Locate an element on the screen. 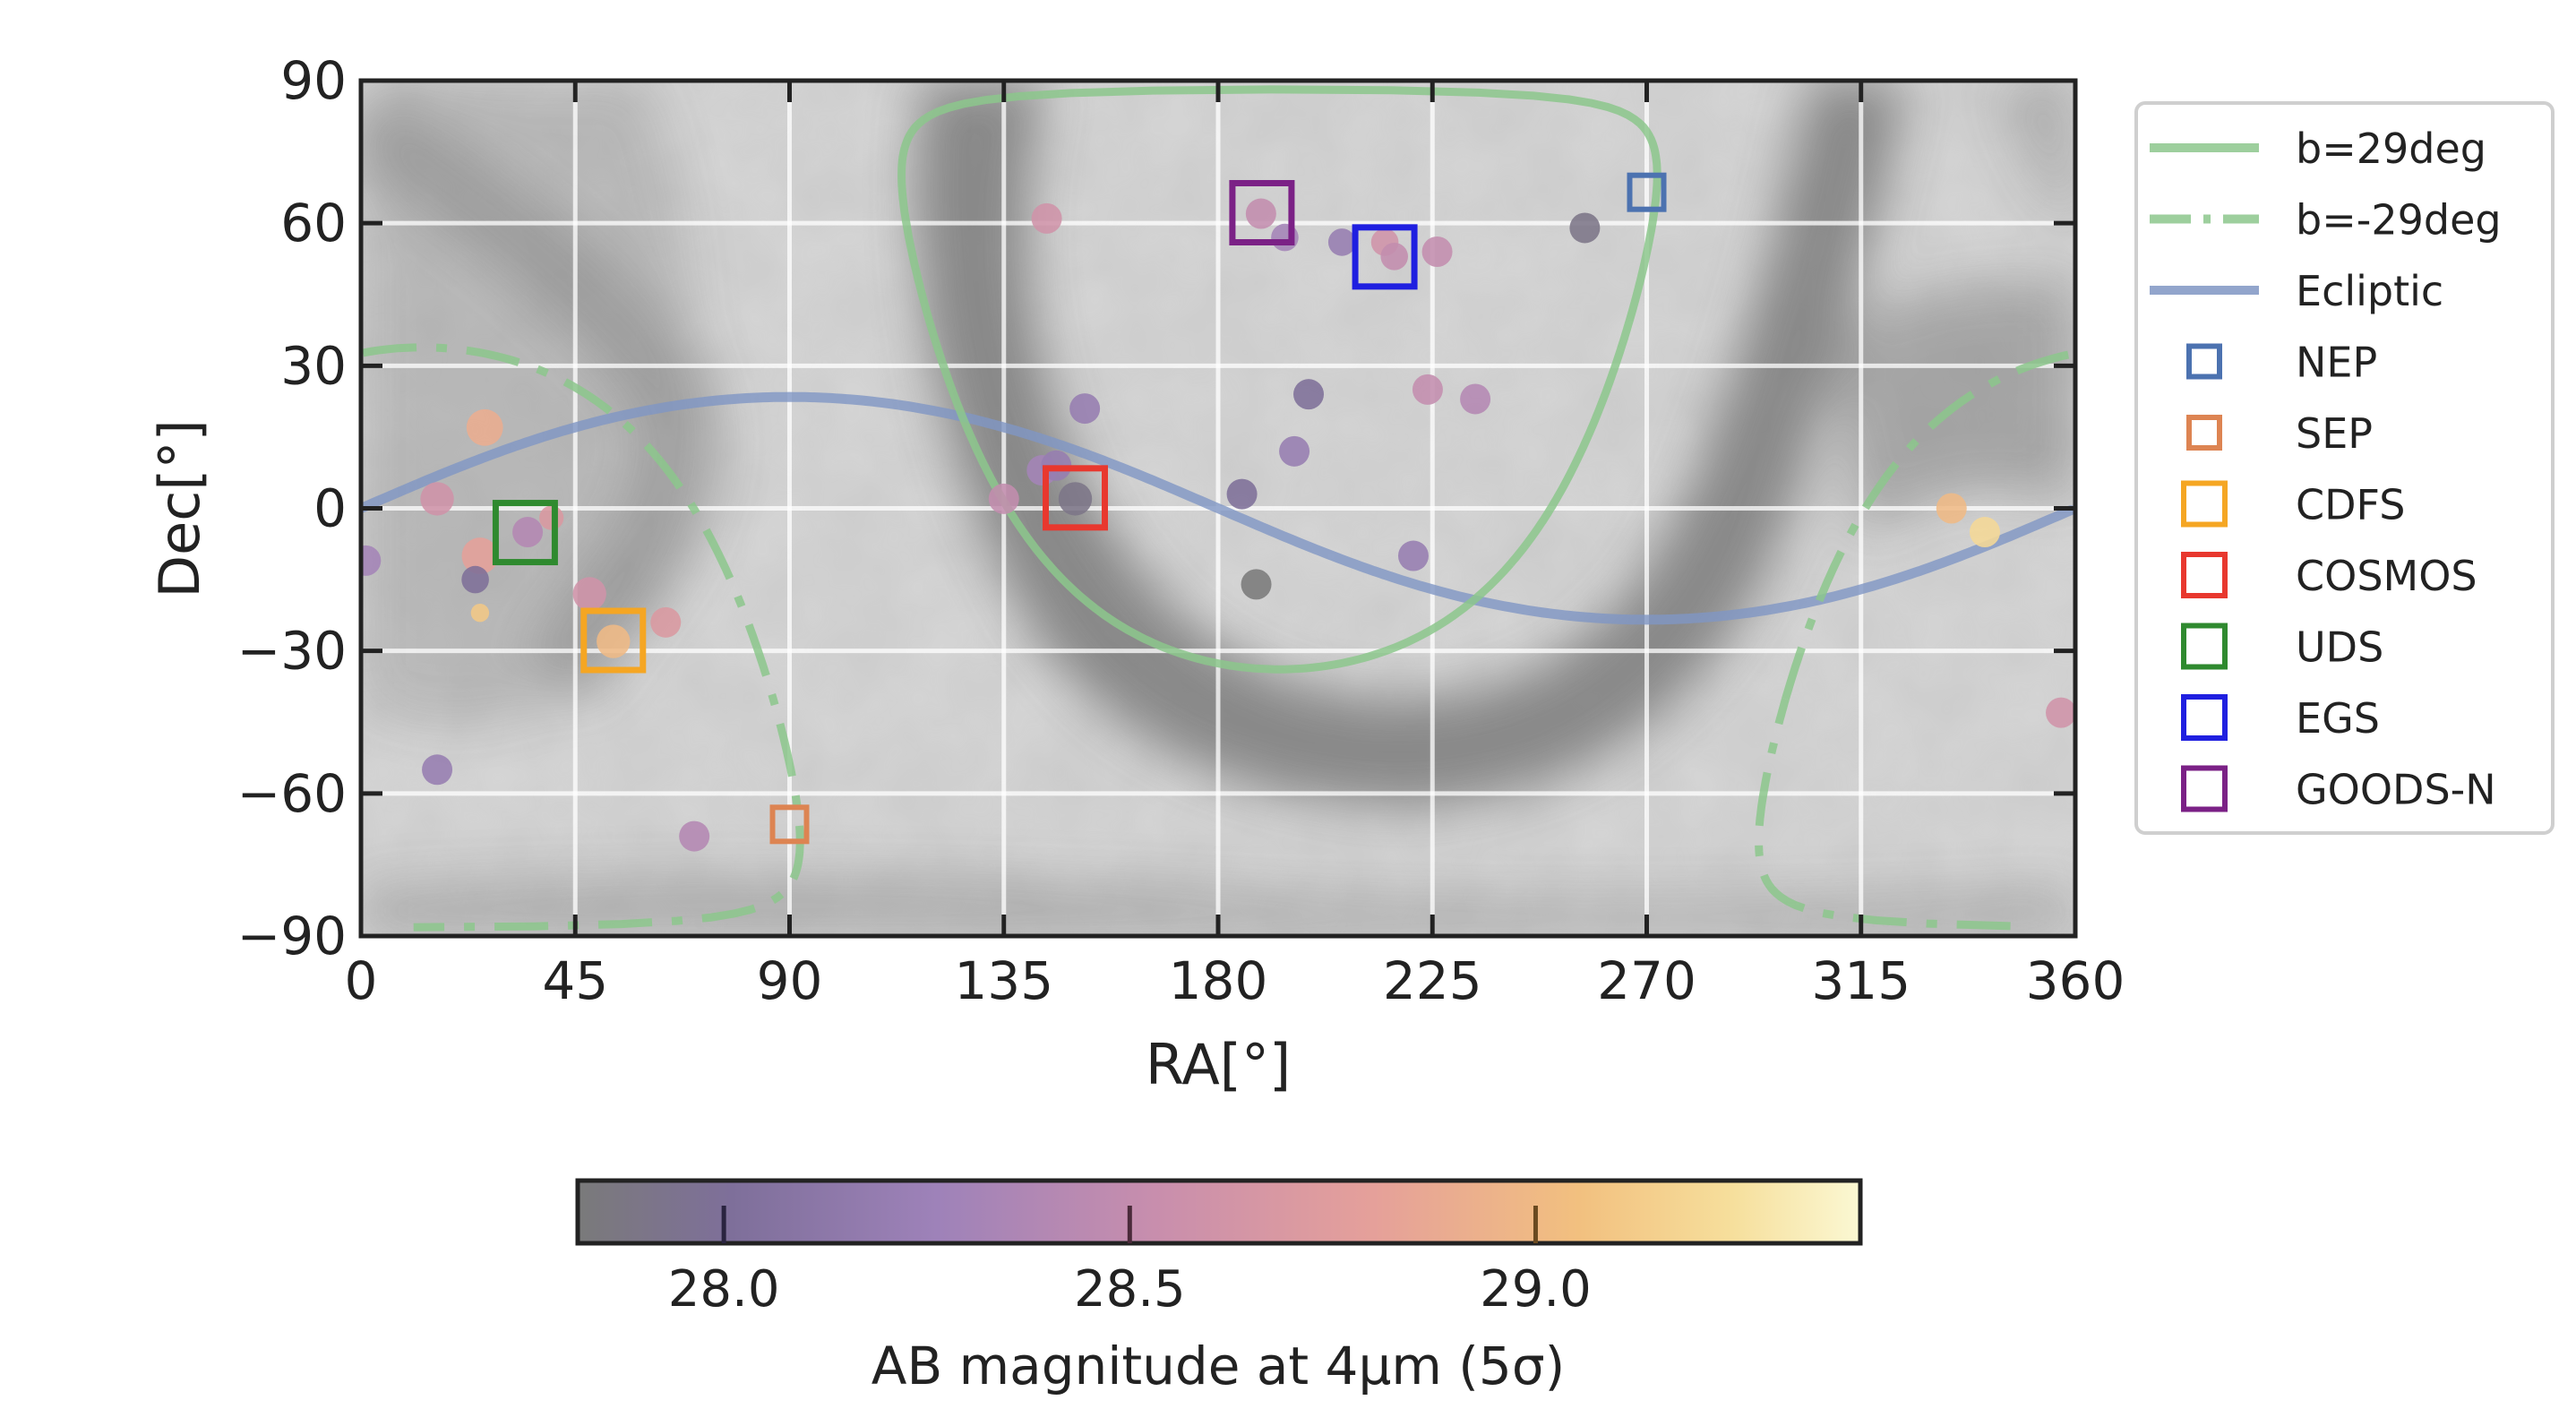 The image size is (2576, 1426). field-marker-goods-n is located at coordinates (1262, 212).